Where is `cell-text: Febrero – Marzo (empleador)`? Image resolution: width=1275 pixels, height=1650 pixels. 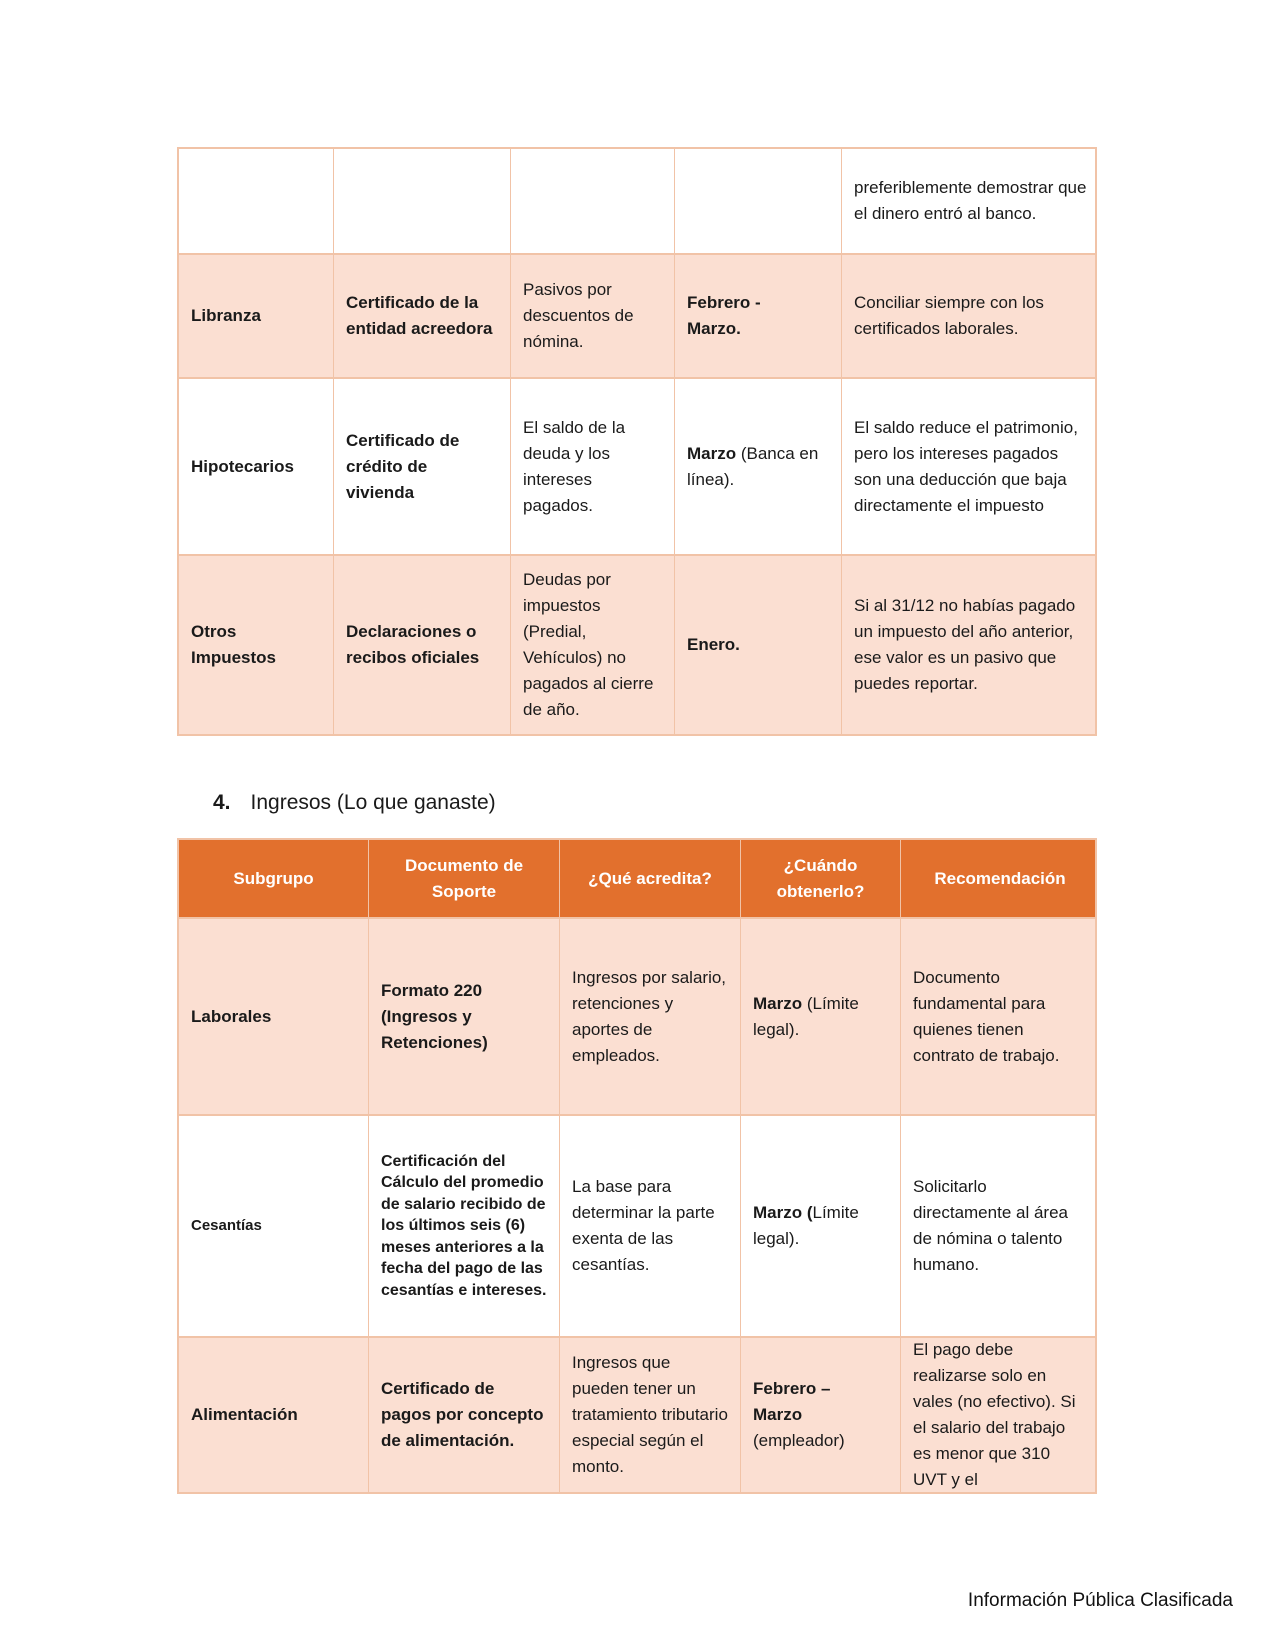 cell-text: Febrero – Marzo (empleador) is located at coordinates (799, 1414).